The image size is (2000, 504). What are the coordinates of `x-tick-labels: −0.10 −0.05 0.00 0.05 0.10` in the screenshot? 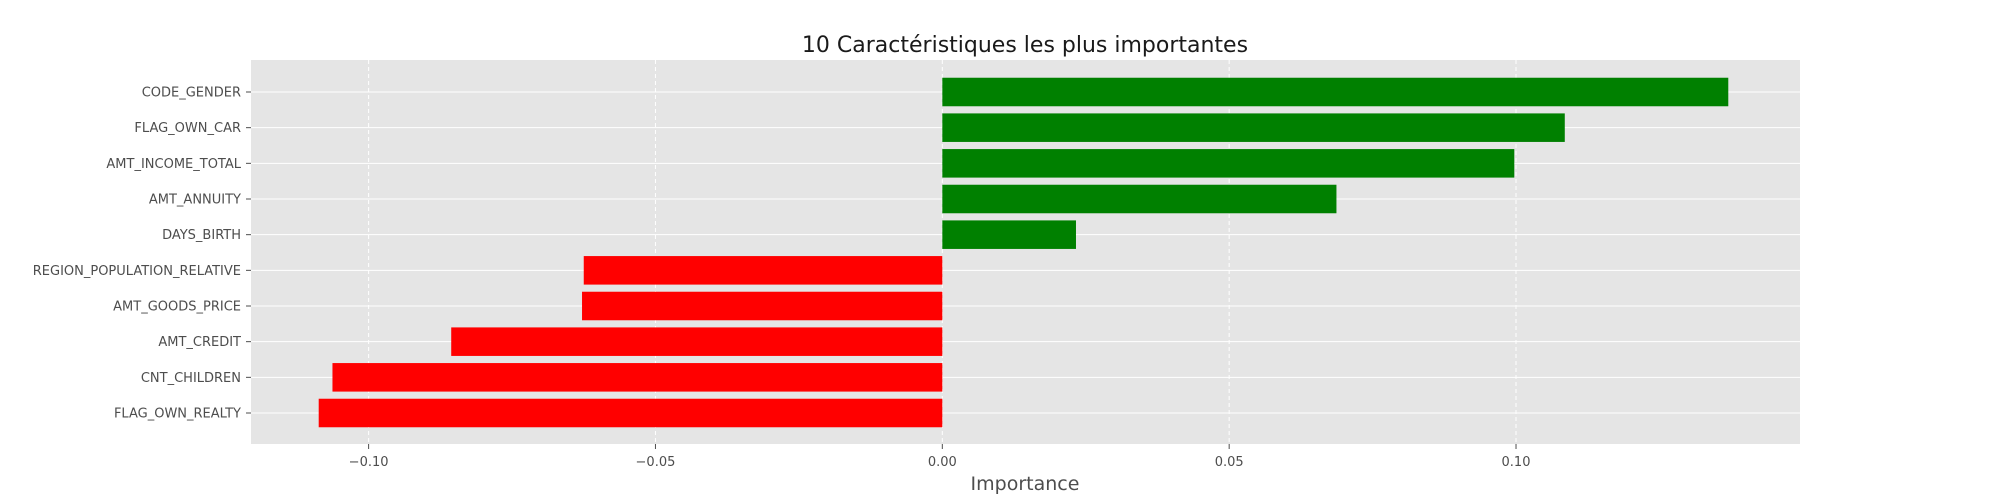 It's located at (940, 457).